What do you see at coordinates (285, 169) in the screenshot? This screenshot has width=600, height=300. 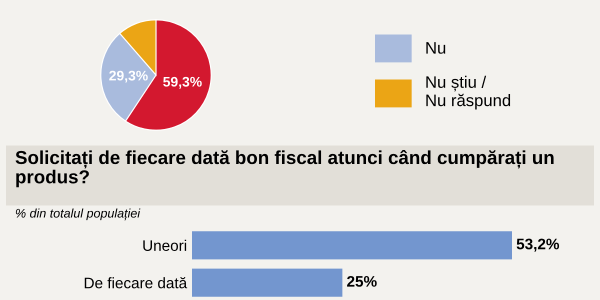 I see `chart-title: Solicitați de fiecare dată bon fiscal atunci când cumpărați un produs?` at bounding box center [285, 169].